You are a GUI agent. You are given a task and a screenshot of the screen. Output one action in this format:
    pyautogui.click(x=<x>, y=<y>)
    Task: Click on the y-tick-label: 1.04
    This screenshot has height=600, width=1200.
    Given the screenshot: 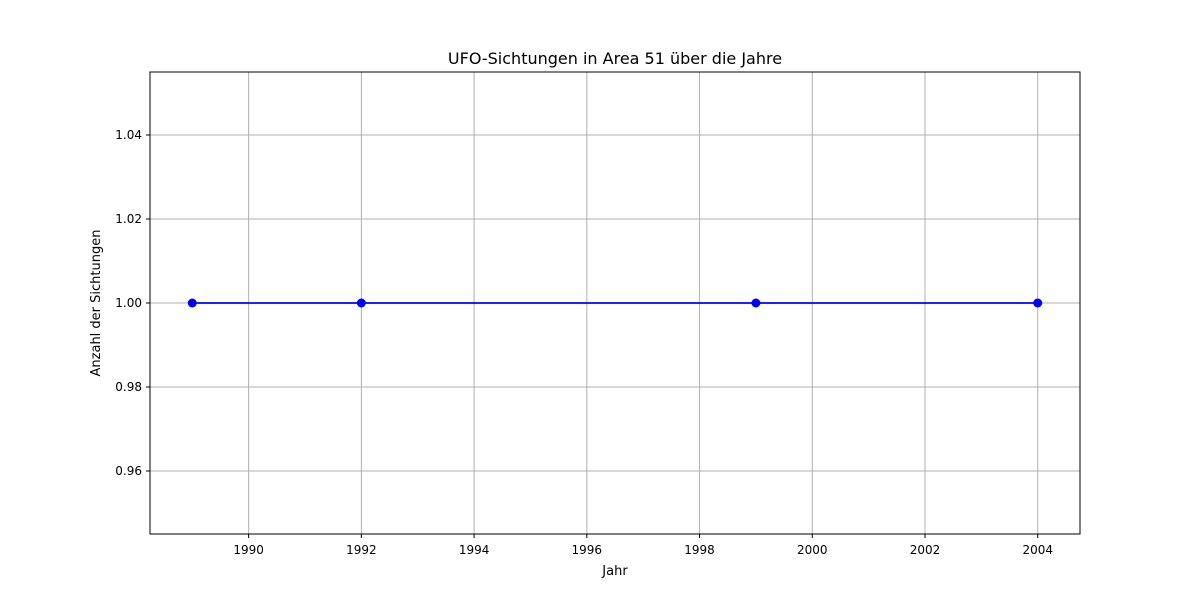 What is the action you would take?
    pyautogui.click(x=128, y=135)
    